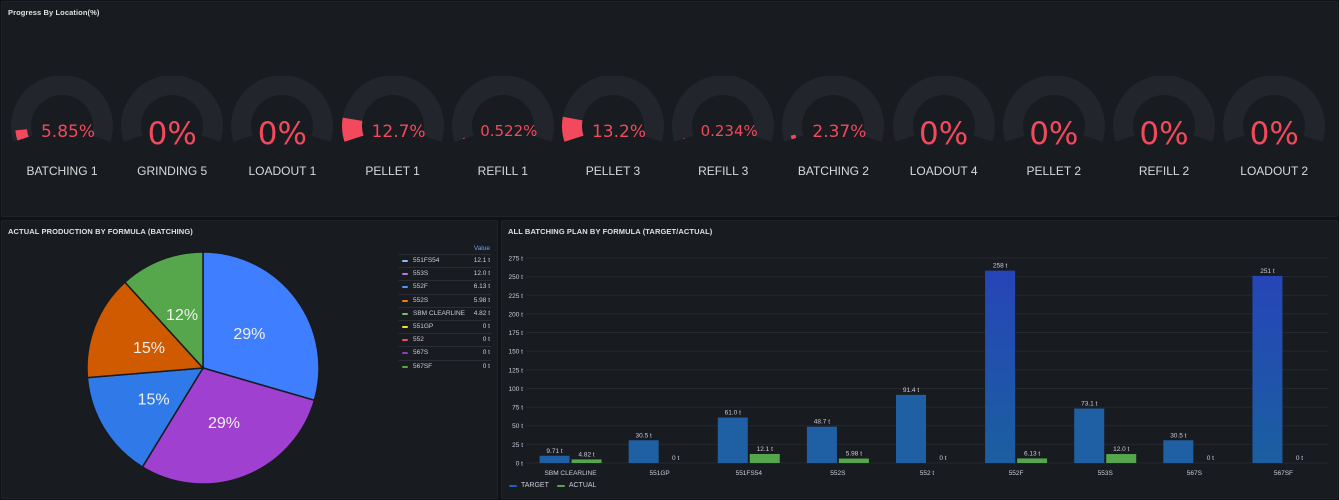 The width and height of the screenshot is (1339, 500). What do you see at coordinates (145, 417) in the screenshot?
I see `pie-slice-552f` at bounding box center [145, 417].